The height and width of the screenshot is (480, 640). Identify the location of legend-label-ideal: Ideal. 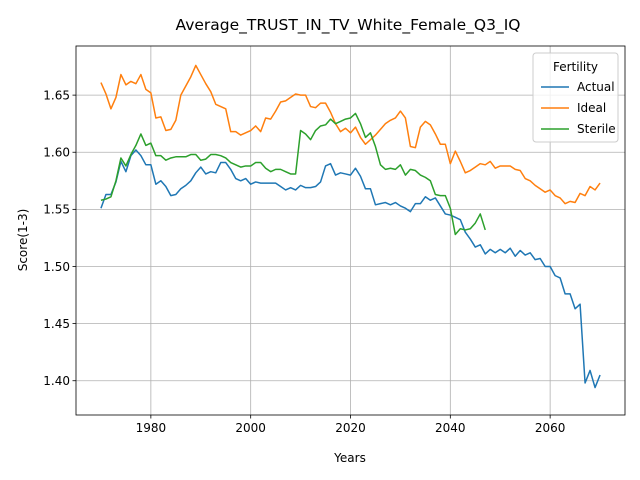
(591, 108).